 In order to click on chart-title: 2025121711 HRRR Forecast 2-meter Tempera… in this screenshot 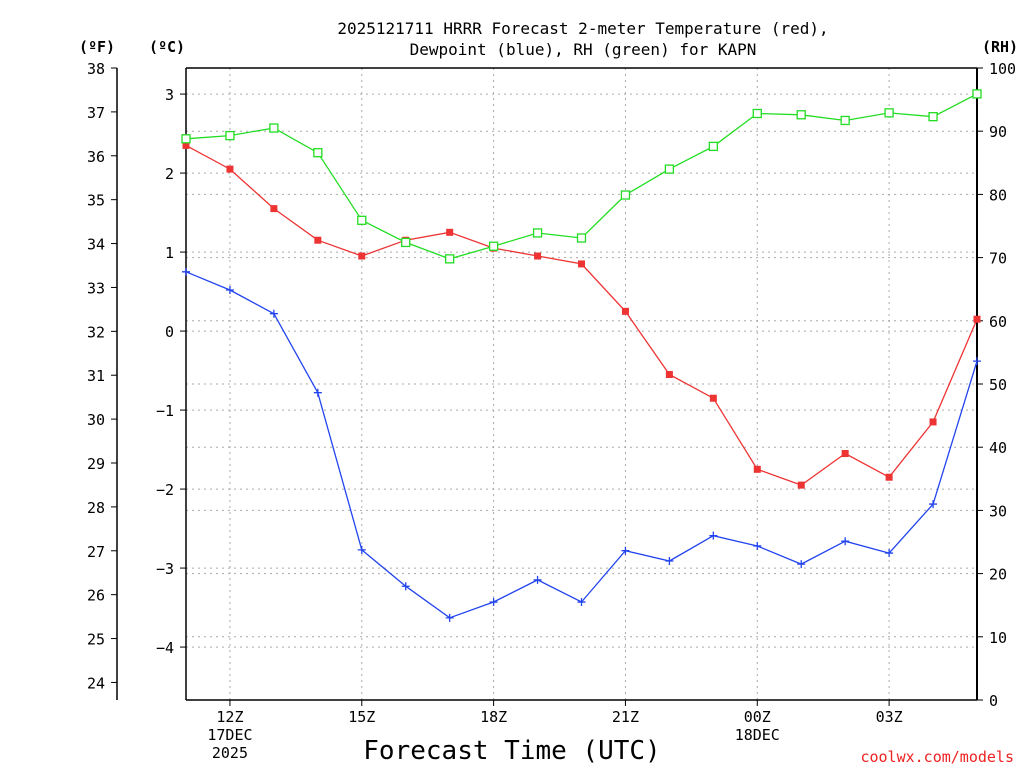, I will do `click(582, 39)`.